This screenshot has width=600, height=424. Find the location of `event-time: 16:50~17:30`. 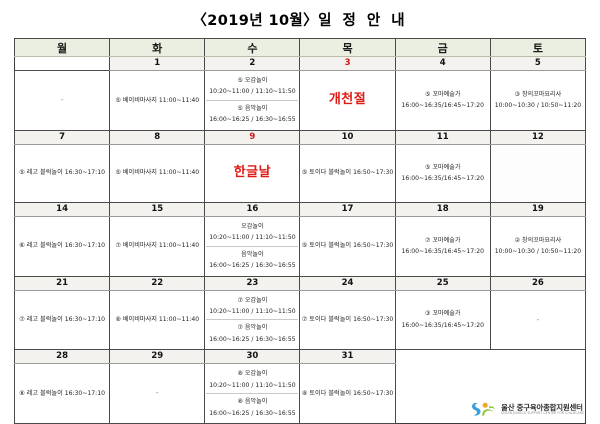

event-time: 16:50~17:30 is located at coordinates (373, 320).